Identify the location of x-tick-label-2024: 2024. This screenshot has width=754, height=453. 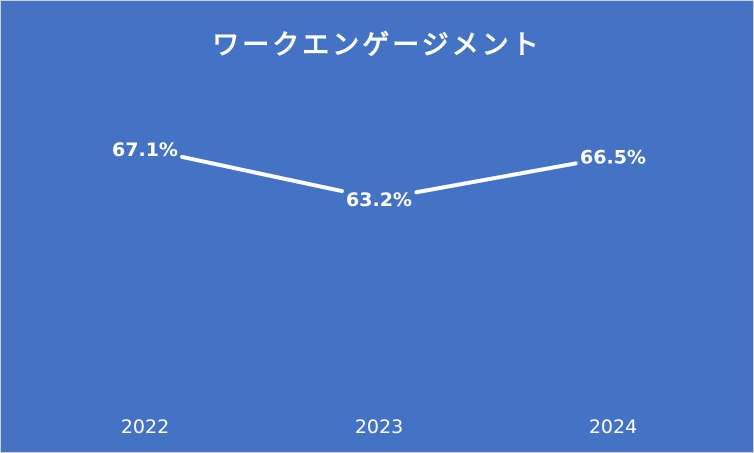
(613, 427).